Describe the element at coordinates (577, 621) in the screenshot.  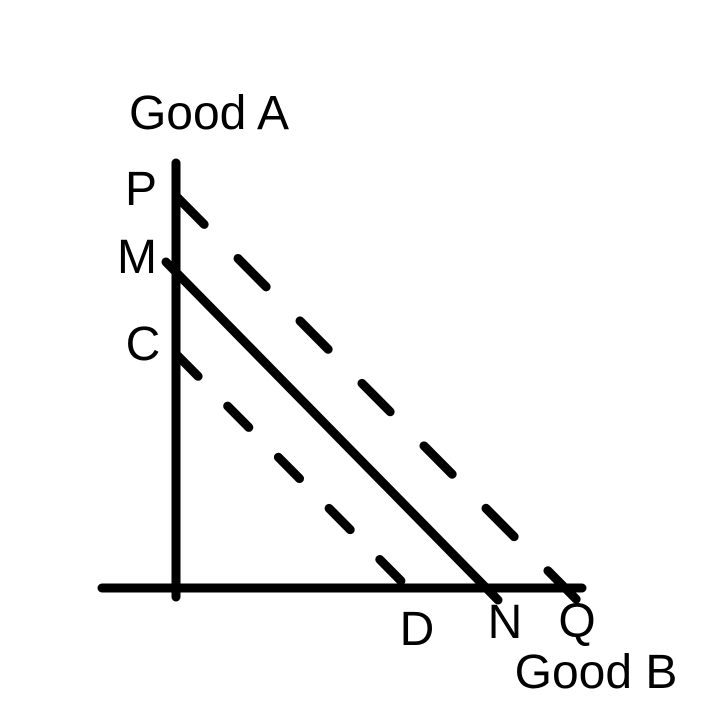
I see `point-label-q: Q` at that location.